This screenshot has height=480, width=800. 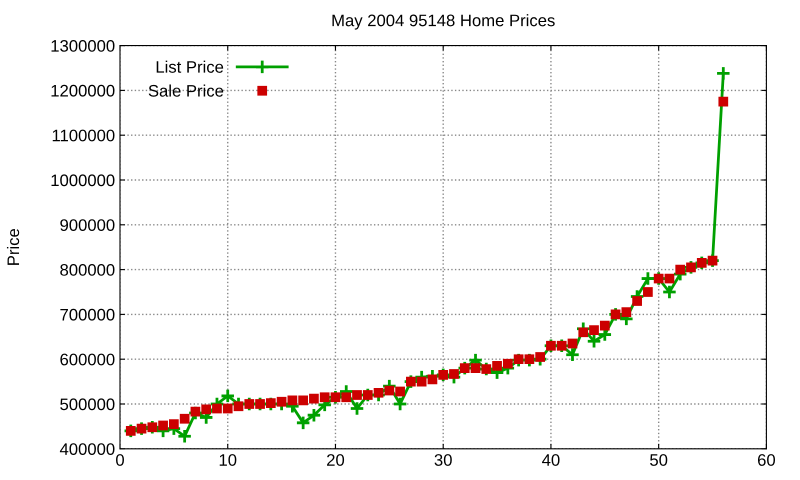 What do you see at coordinates (190, 66) in the screenshot?
I see `legend-label: List Price` at bounding box center [190, 66].